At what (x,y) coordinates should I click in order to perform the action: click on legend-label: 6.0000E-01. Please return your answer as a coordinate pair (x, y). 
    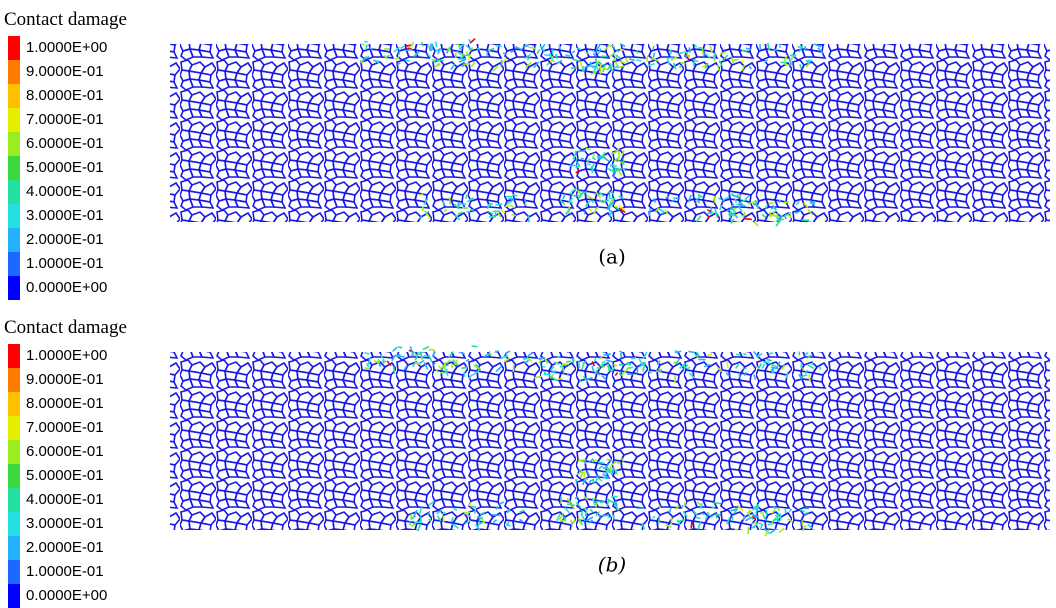
    Looking at the image, I should click on (65, 143).